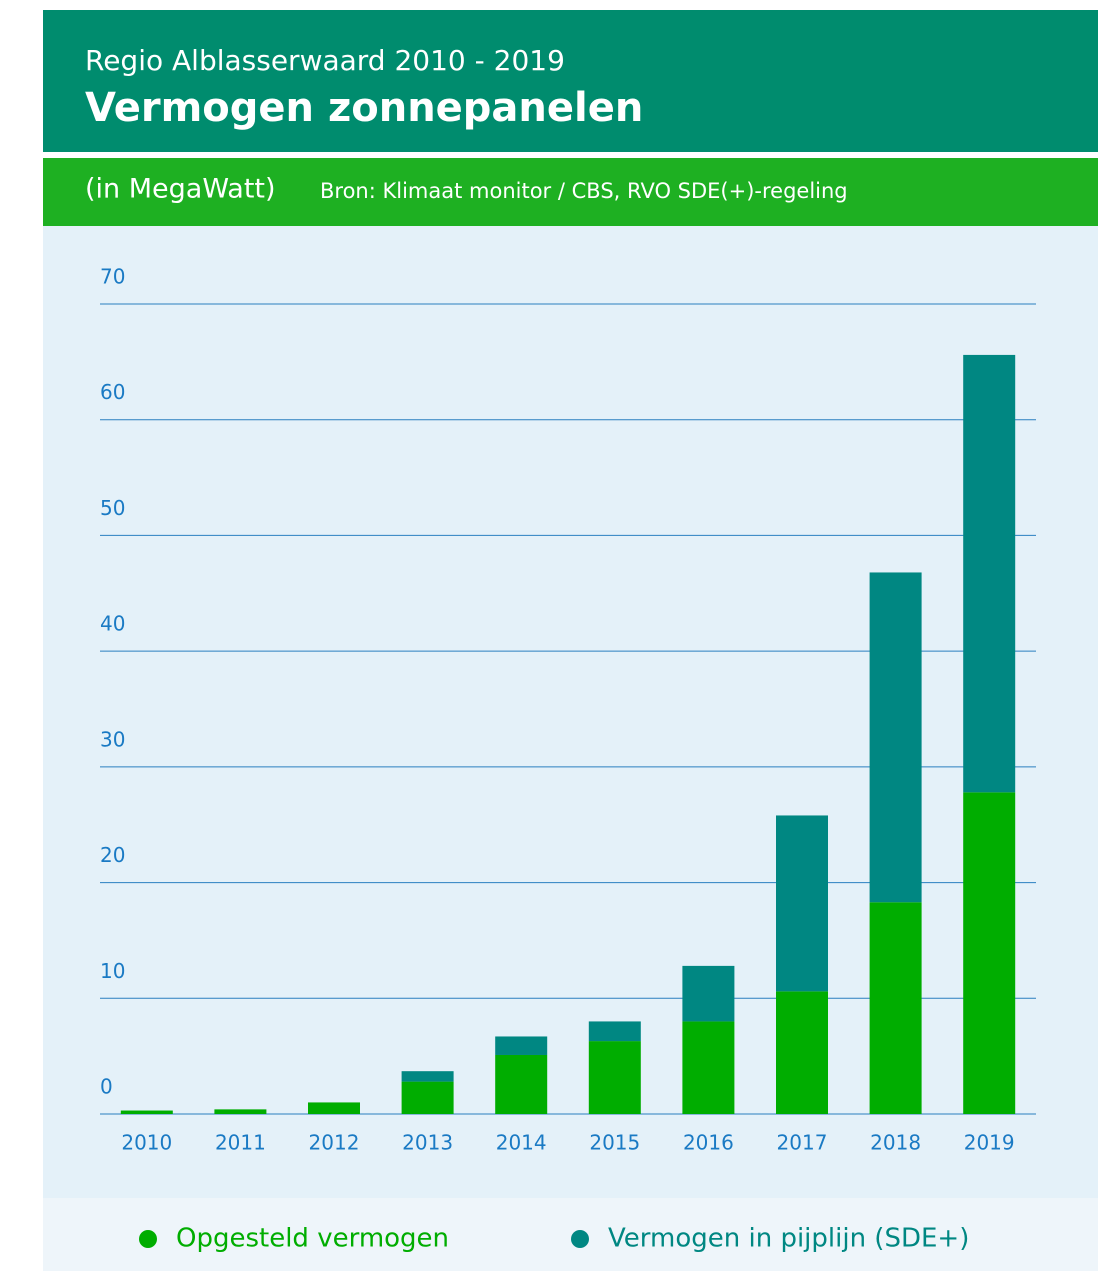 The width and height of the screenshot is (1102, 1271). I want to click on x-tick-label: 2010, so click(146, 1143).